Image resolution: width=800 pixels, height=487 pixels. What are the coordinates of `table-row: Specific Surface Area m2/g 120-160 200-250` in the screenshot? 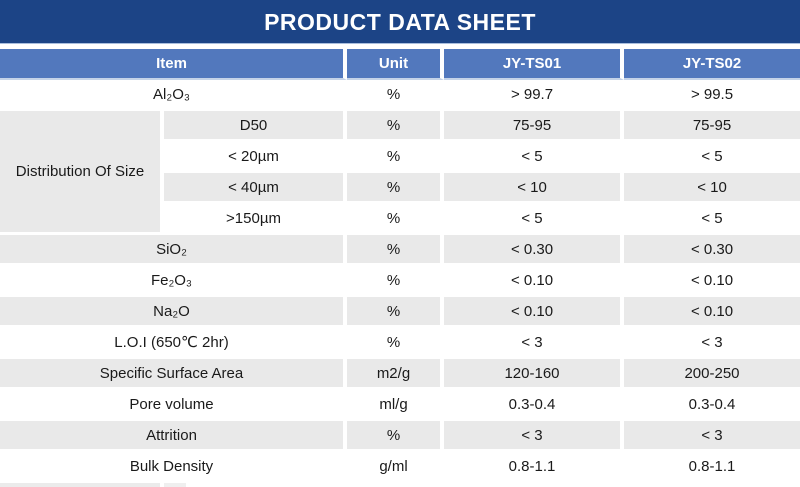 It's located at (400, 374).